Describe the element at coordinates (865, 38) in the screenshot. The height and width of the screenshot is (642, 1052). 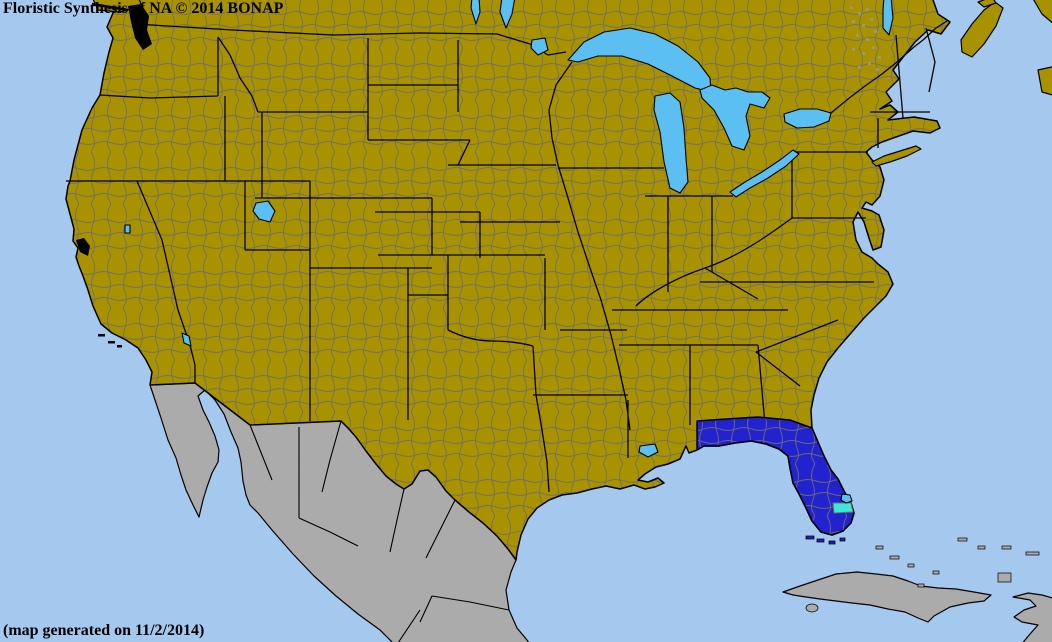
I see `montreal-urban-area` at that location.